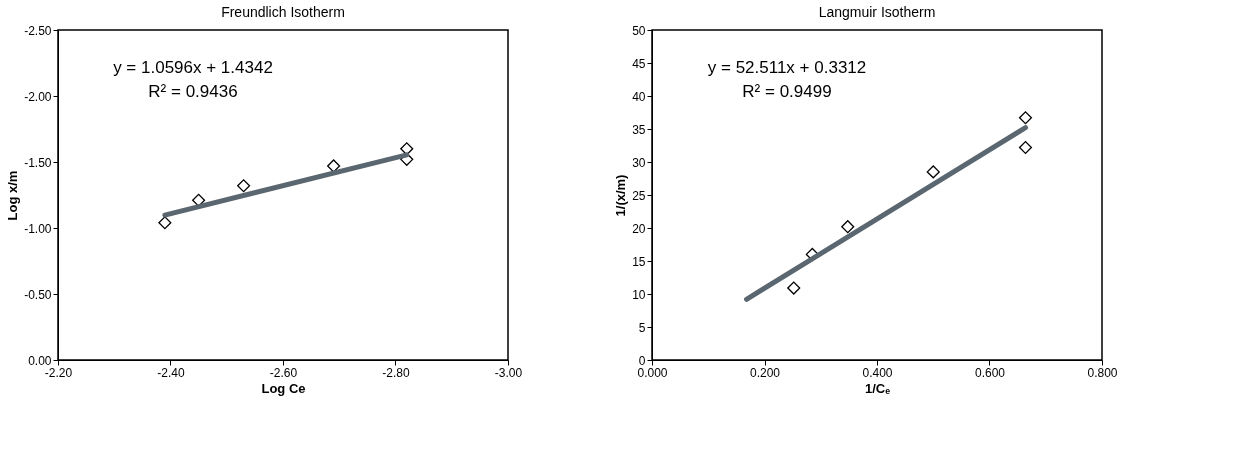 The image size is (1233, 472). What do you see at coordinates (639, 162) in the screenshot?
I see `y-tick-label: 30` at bounding box center [639, 162].